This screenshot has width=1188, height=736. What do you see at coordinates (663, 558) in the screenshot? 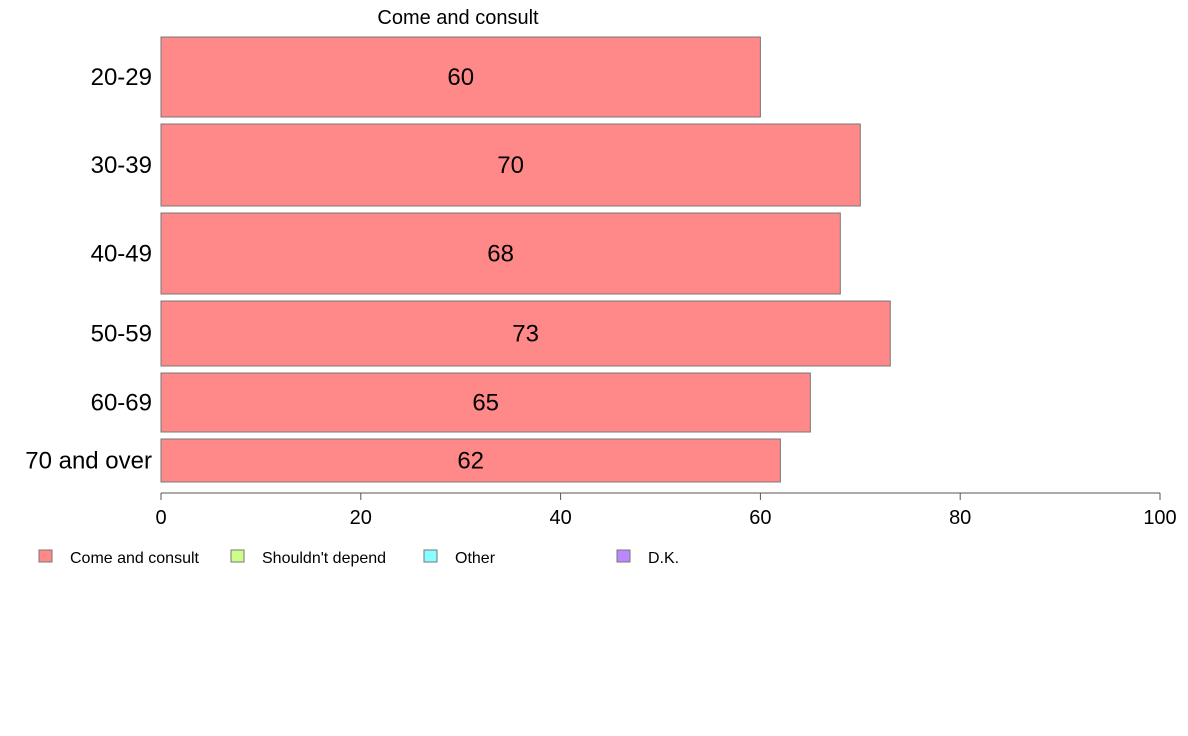
I see `legend-label: D.K.` at bounding box center [663, 558].